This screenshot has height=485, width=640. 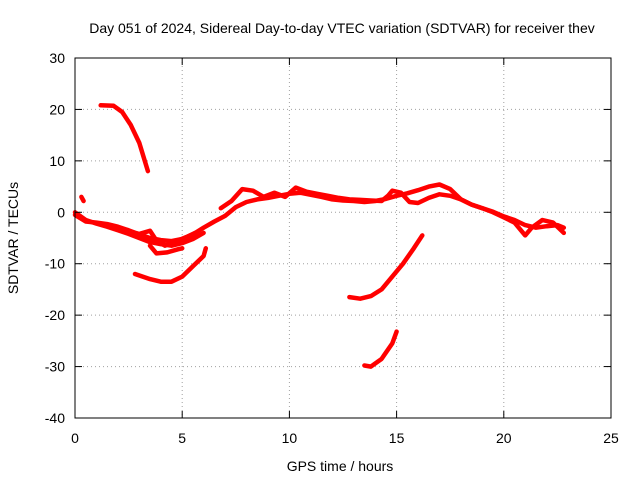 I want to click on y-tick-label: 30, so click(x=57, y=58).